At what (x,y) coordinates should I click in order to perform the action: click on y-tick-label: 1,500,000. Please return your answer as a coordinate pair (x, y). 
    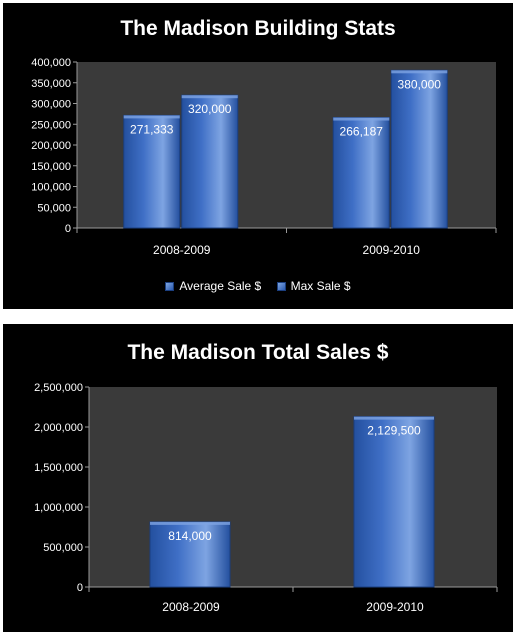
    Looking at the image, I should click on (58, 468).